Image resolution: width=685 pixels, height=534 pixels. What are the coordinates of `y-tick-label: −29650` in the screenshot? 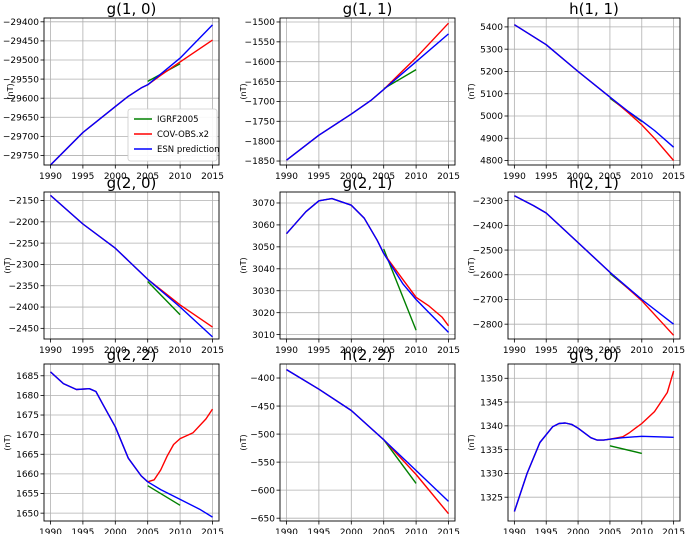 It's located at (21, 118).